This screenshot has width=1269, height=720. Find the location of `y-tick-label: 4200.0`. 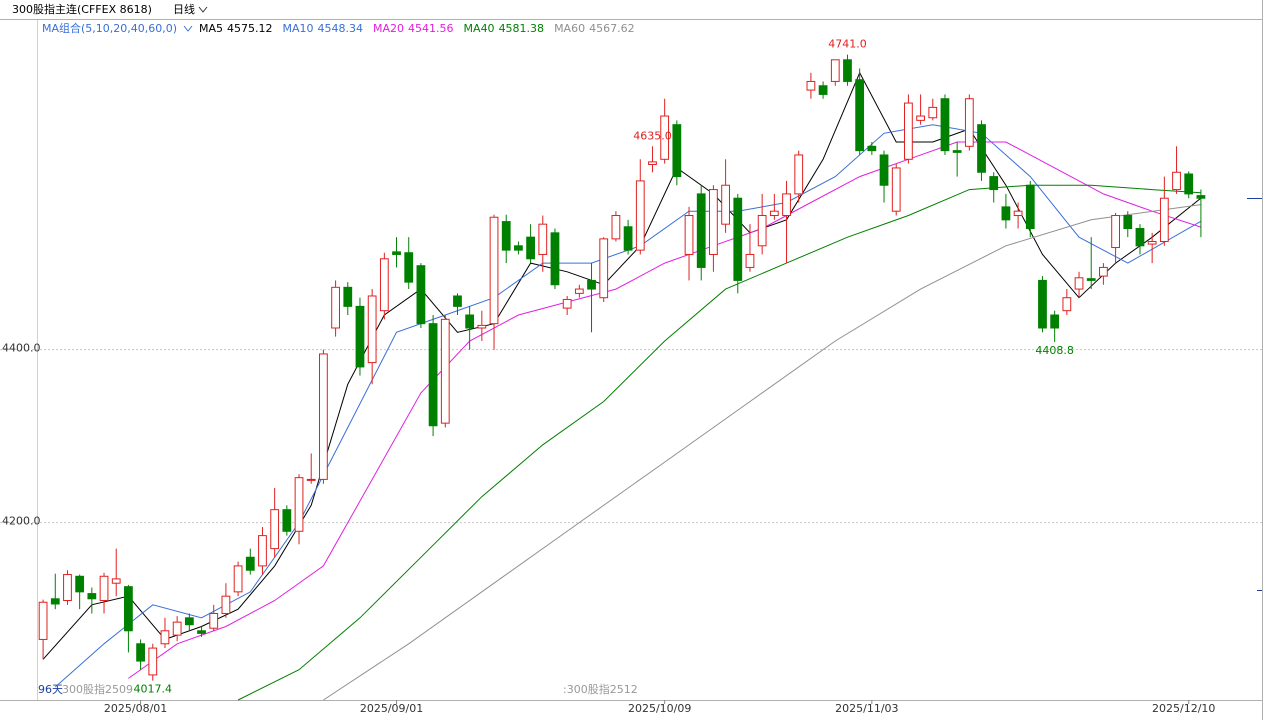

y-tick-label: 4200.0 is located at coordinates (21, 521).